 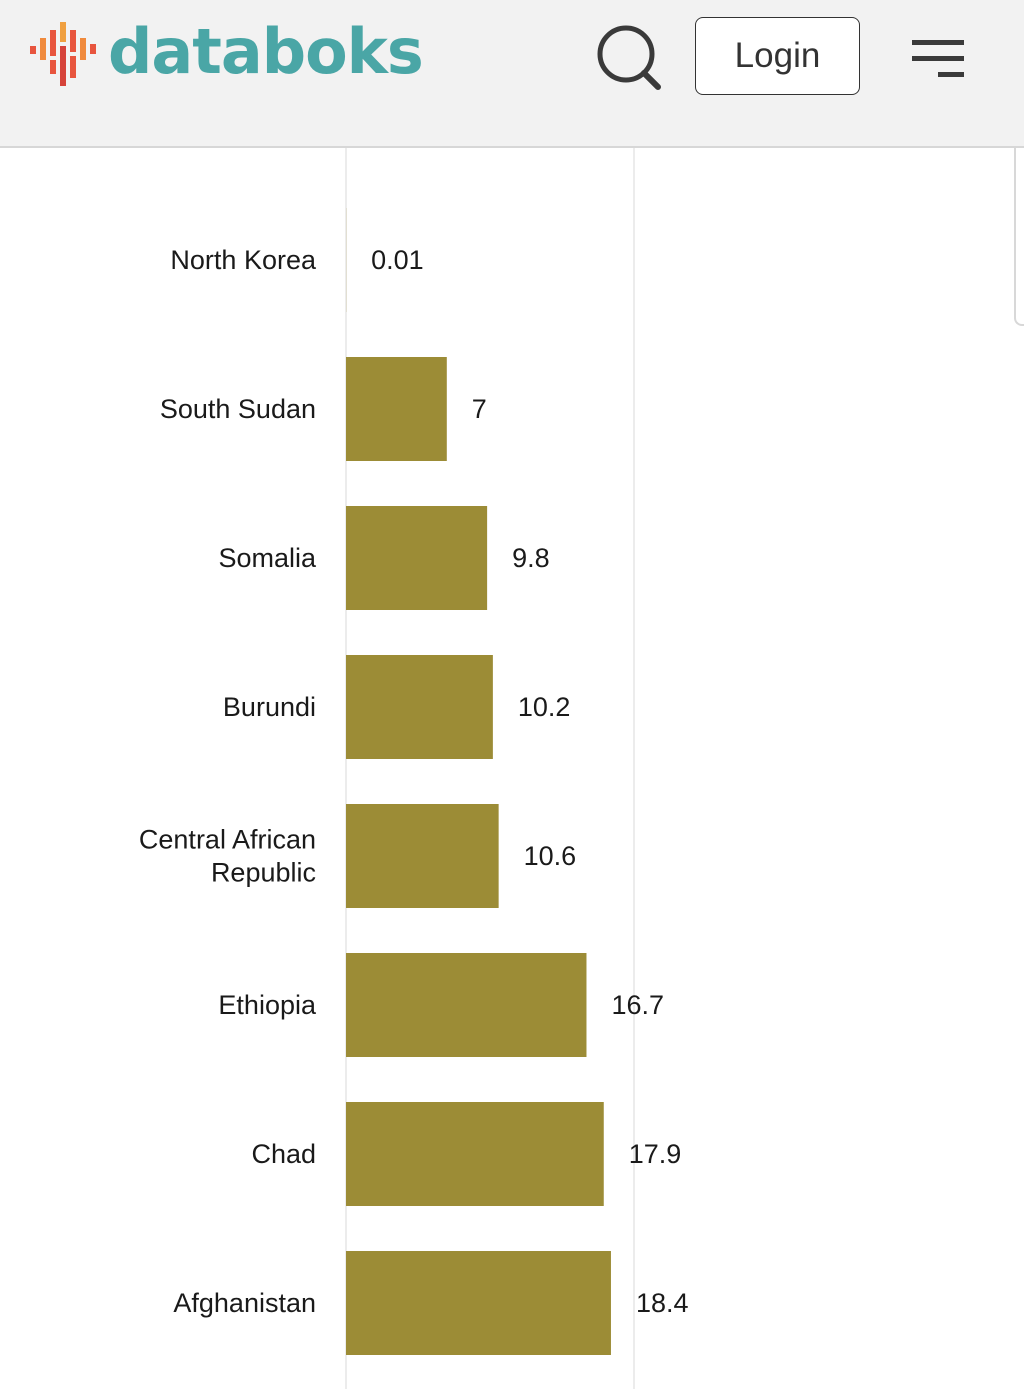 What do you see at coordinates (512, 74) in the screenshot?
I see `site-header: databoks Login` at bounding box center [512, 74].